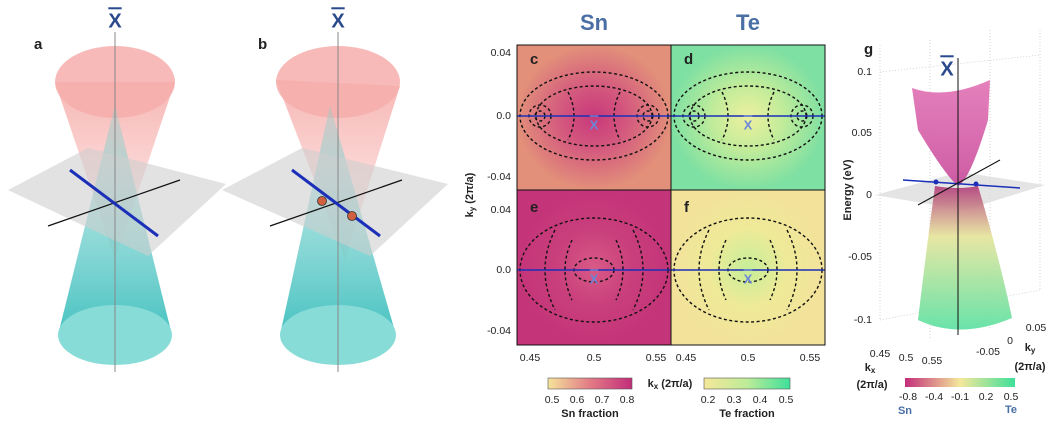 The image size is (1063, 422). I want to click on colorbar-tick: 0.7, so click(602, 400).